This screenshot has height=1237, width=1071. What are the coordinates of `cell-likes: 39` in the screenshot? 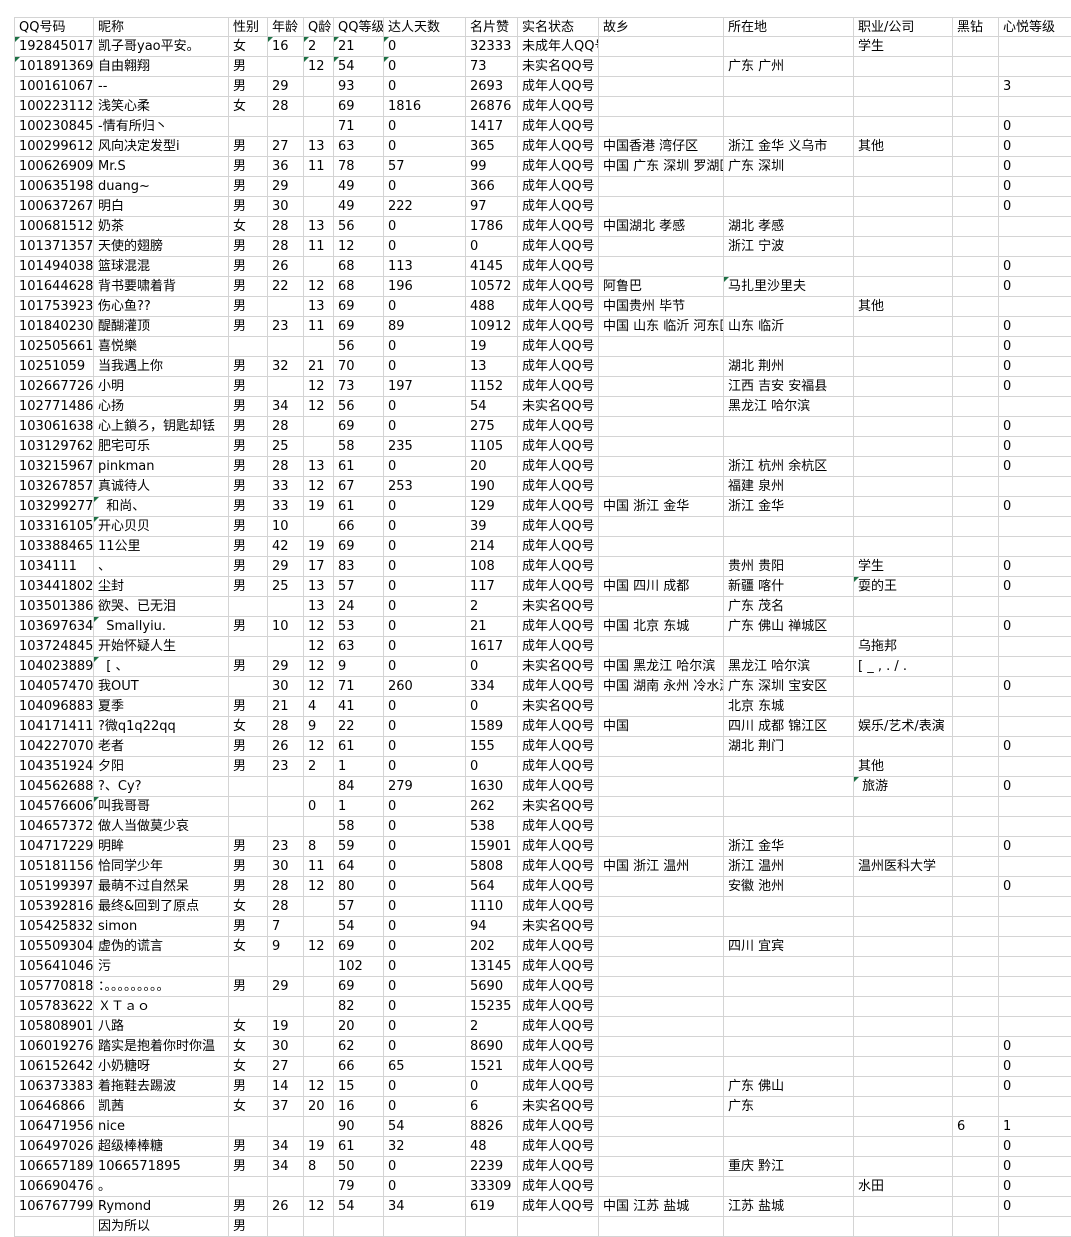 It's located at (492, 527).